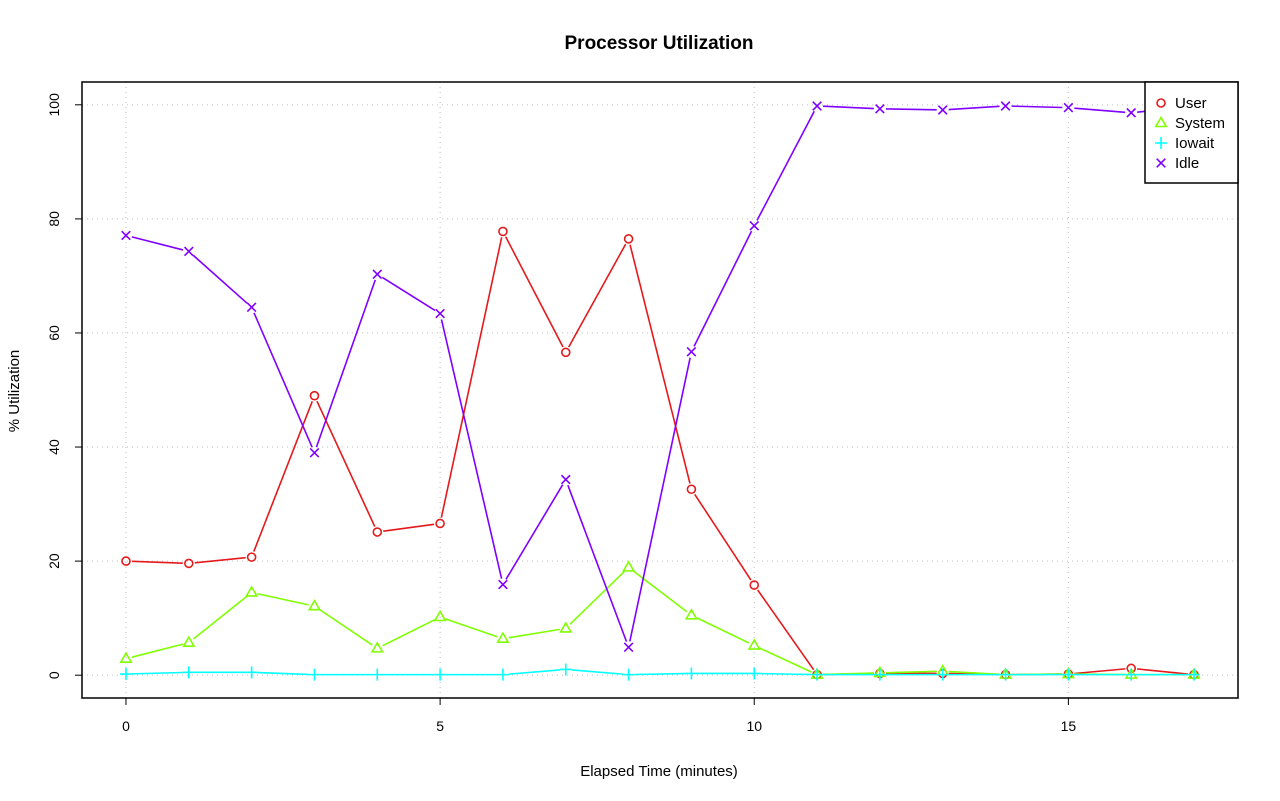  Describe the element at coordinates (1195, 143) in the screenshot. I see `legend-label-iowait: Iowait` at that location.